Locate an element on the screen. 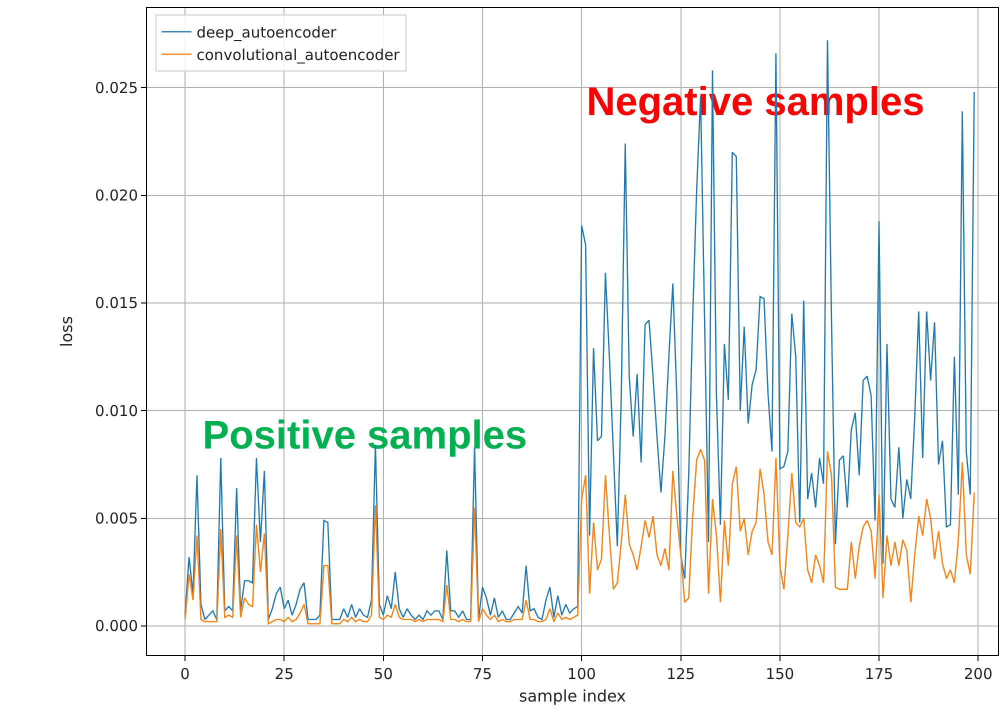 The width and height of the screenshot is (1000, 726). x-tick-label: 25 is located at coordinates (284, 674).